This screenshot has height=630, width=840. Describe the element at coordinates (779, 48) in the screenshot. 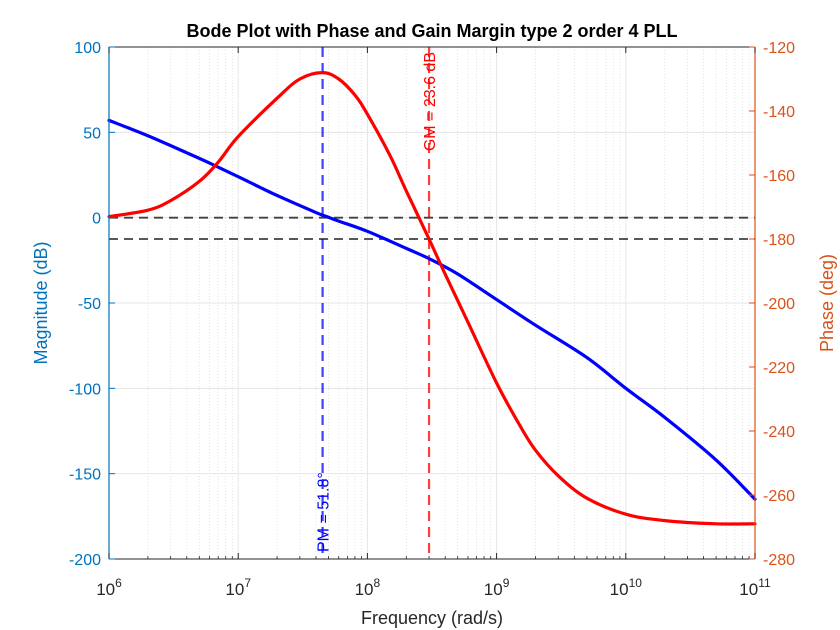

I see `y-tick-label-right: -120` at that location.